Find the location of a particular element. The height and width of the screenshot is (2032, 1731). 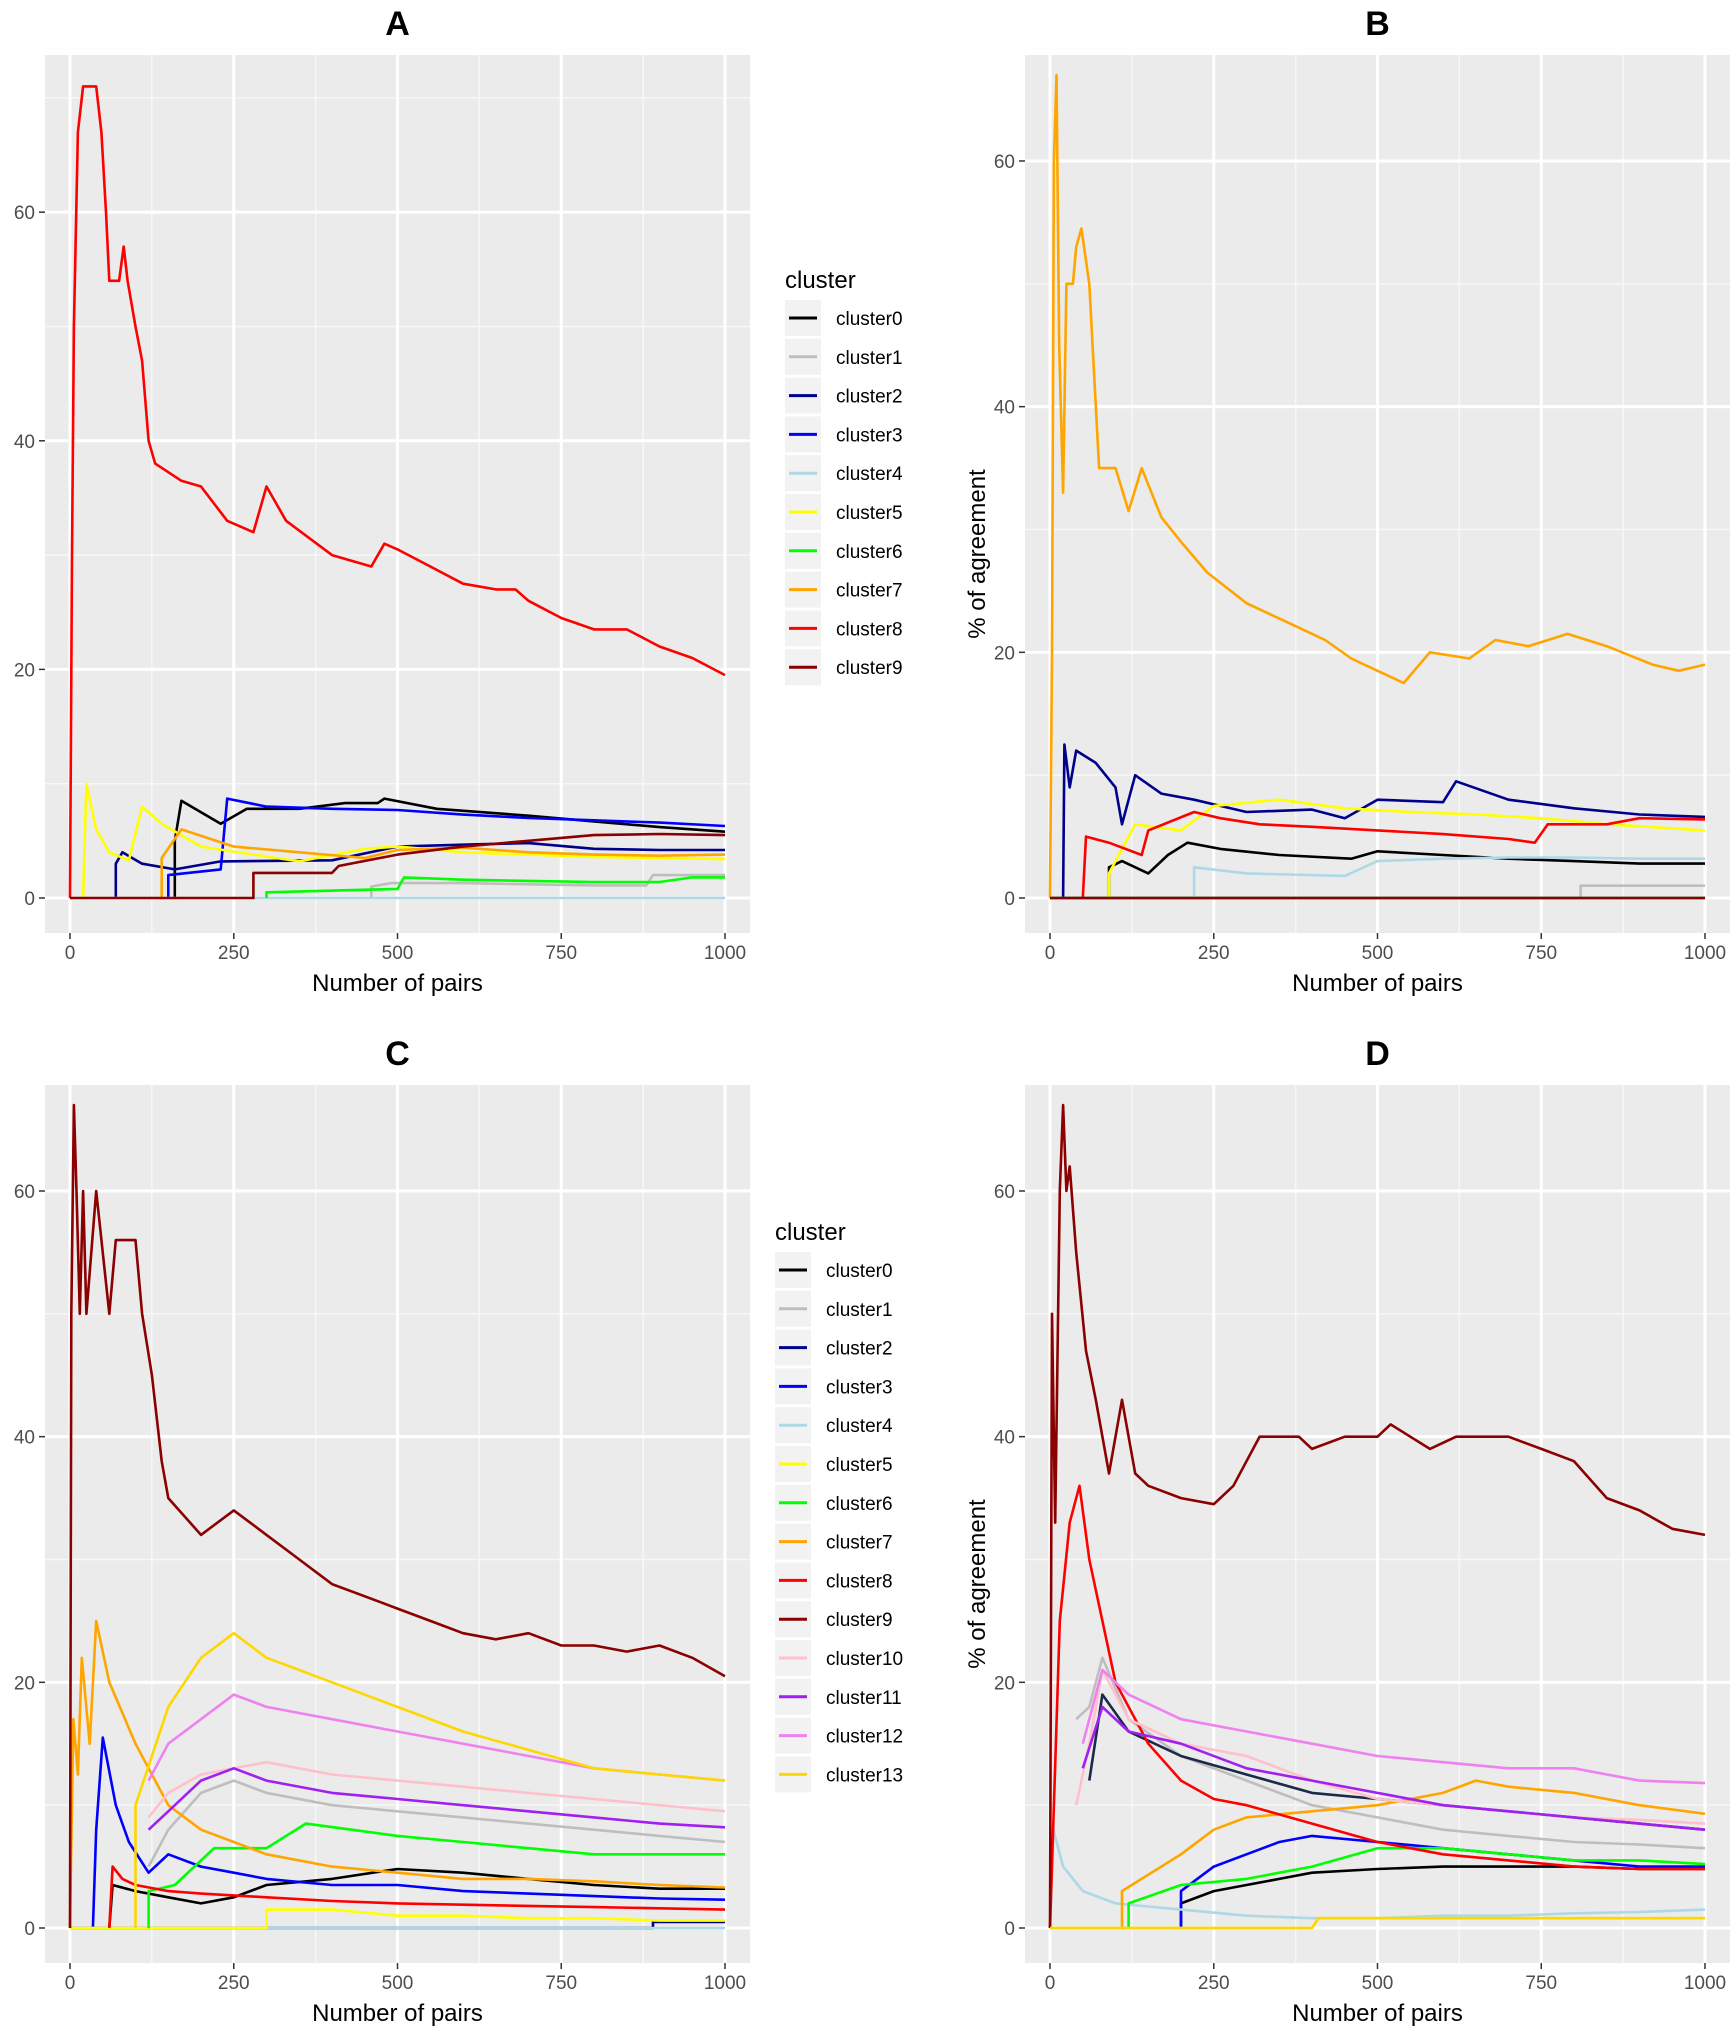

series-line-cluster12 is located at coordinates (1393, 1726).